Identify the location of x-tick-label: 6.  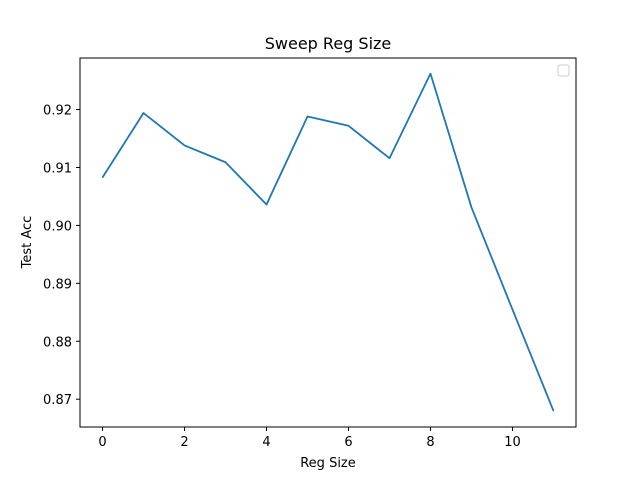
(348, 442).